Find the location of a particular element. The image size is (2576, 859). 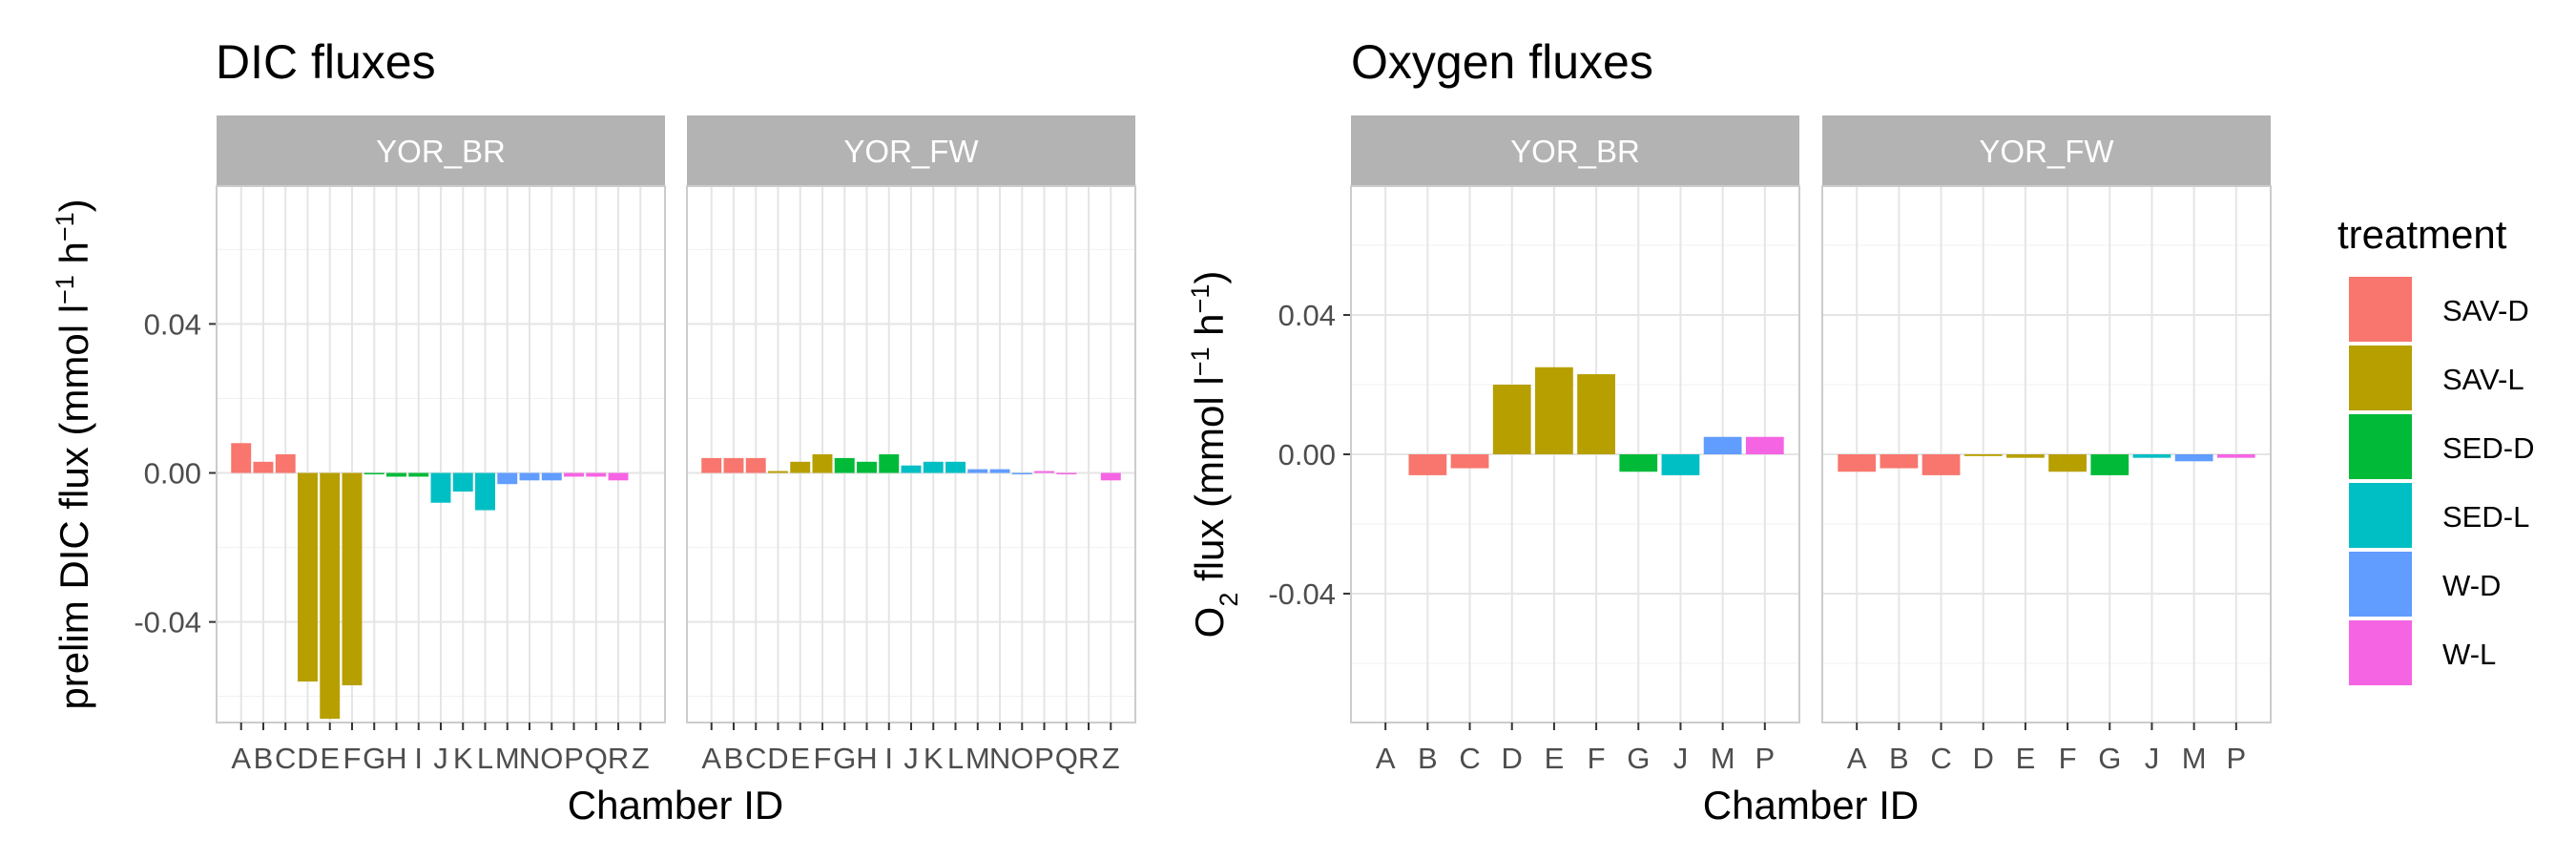

x-tick-label: E is located at coordinates (330, 758).